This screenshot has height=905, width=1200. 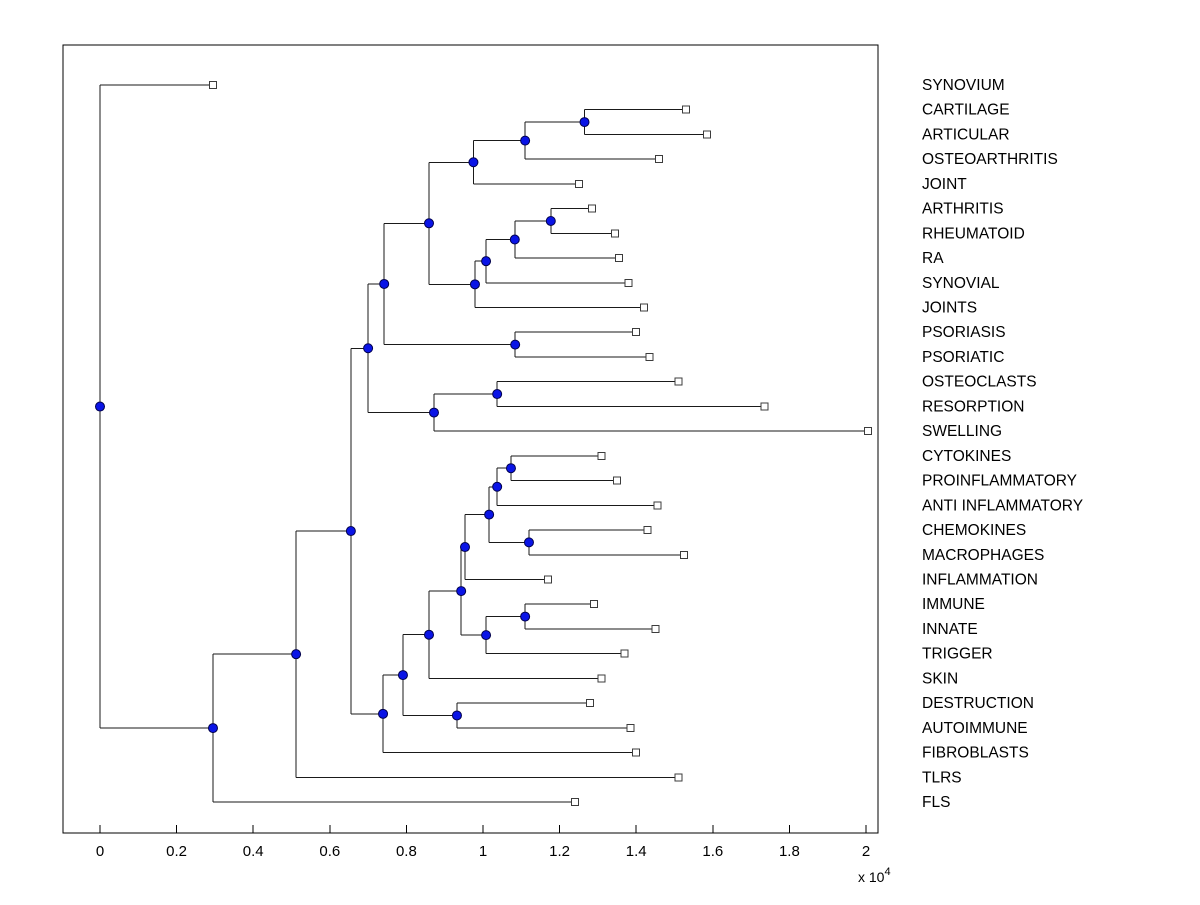 What do you see at coordinates (973, 233) in the screenshot?
I see `leaf-label: RHEUMATOID` at bounding box center [973, 233].